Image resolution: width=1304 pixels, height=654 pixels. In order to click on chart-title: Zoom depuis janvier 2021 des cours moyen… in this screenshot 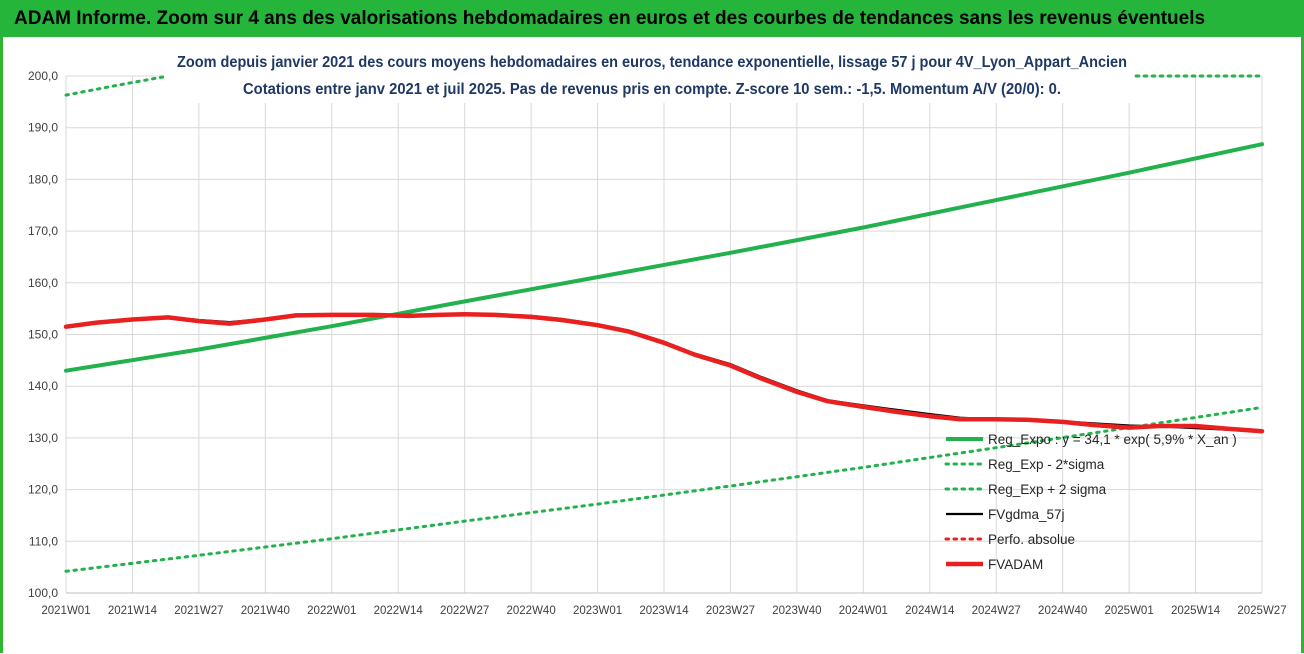, I will do `click(652, 62)`.